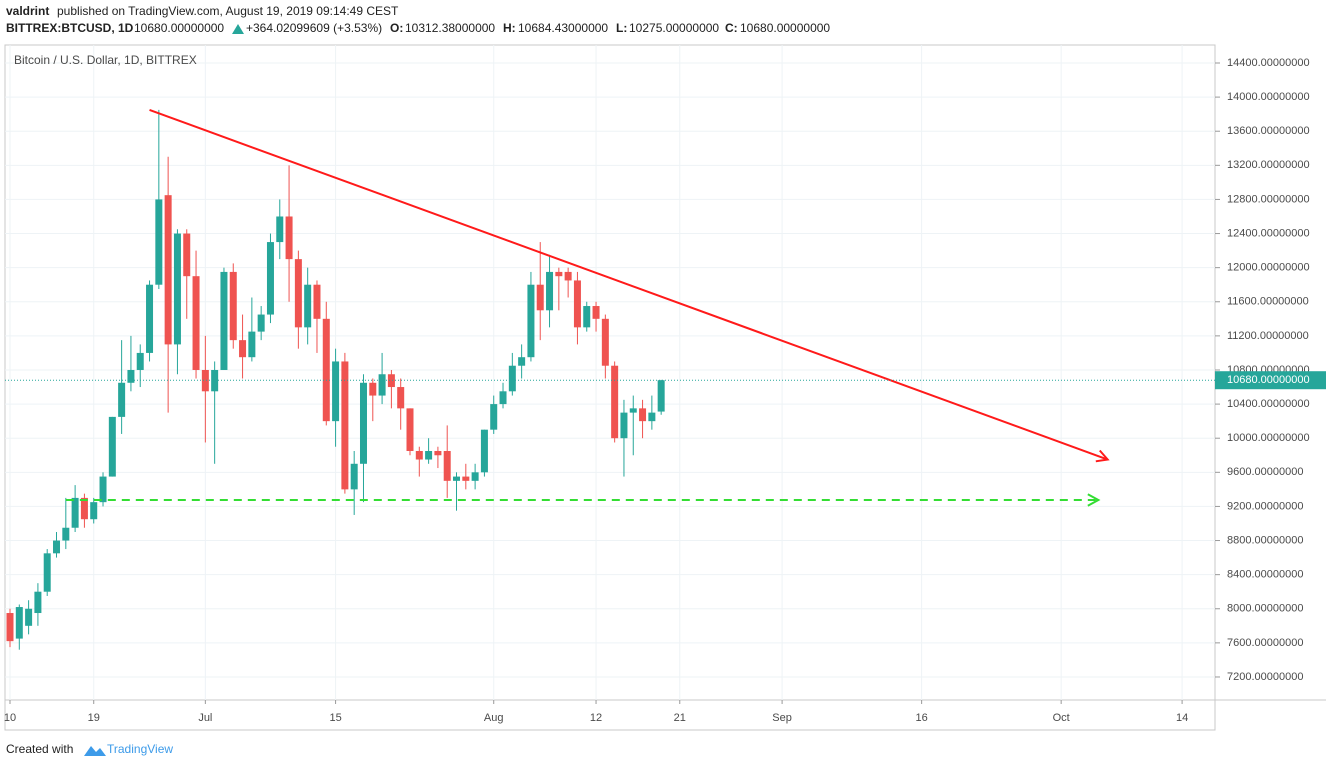 This screenshot has width=1326, height=773. Describe the element at coordinates (314, 28) in the screenshot. I see `change: +364.02099609 (+3.53%)` at that location.